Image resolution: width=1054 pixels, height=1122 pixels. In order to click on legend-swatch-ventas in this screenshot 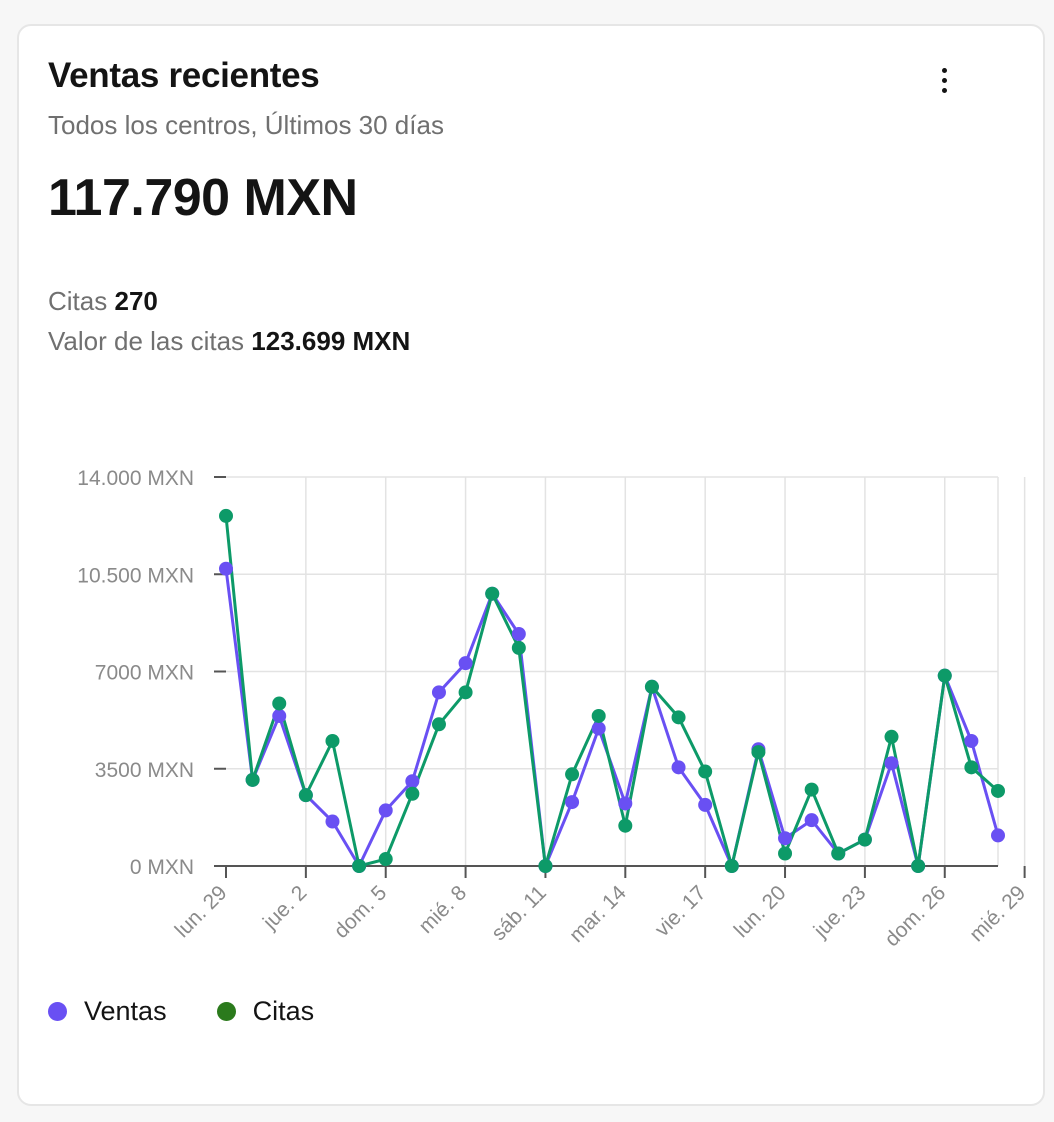, I will do `click(57, 1011)`.